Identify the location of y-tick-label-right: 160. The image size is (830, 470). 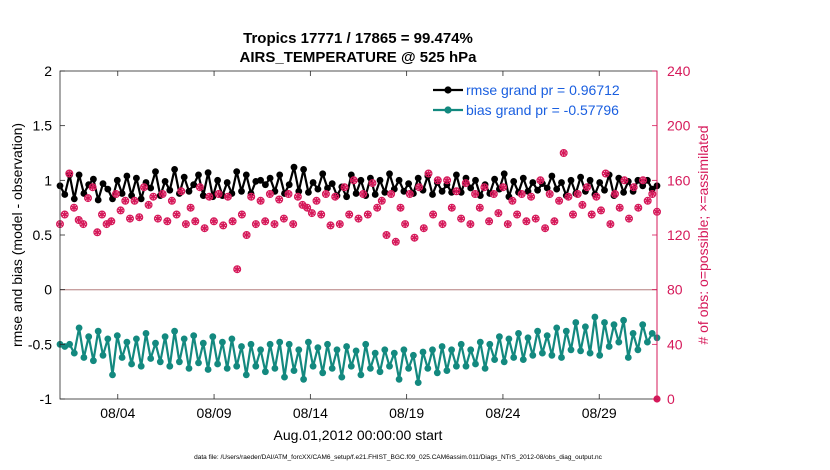
(679, 180).